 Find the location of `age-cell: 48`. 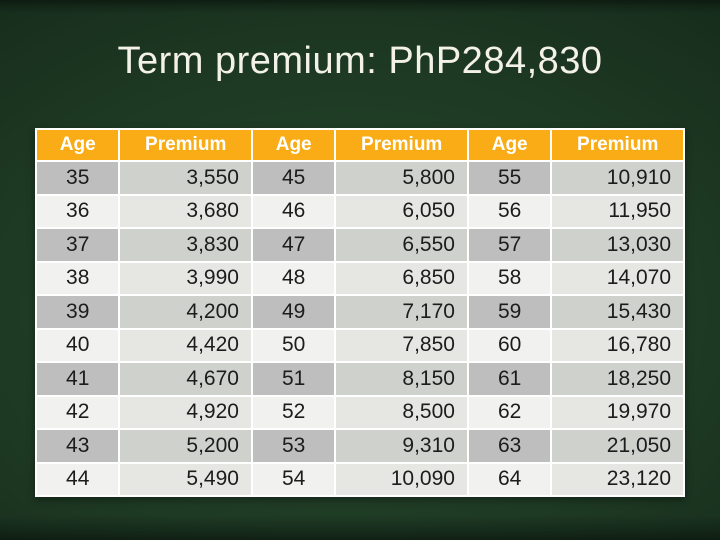

age-cell: 48 is located at coordinates (293, 278).